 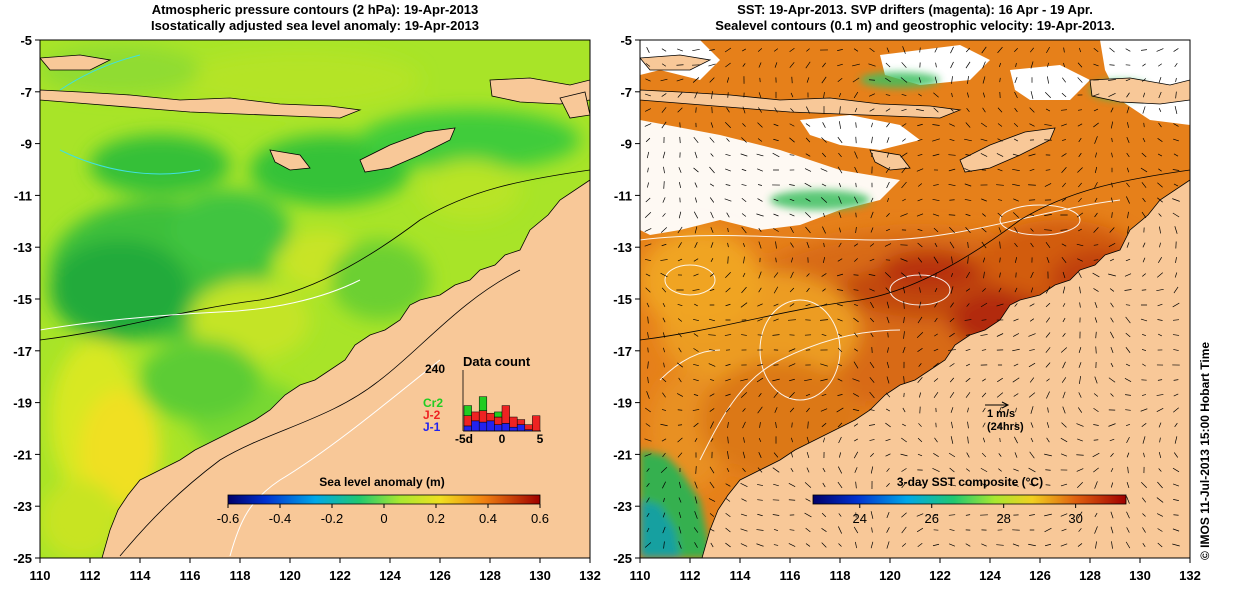 I want to click on left-x-tick-label: 124, so click(x=390, y=575).